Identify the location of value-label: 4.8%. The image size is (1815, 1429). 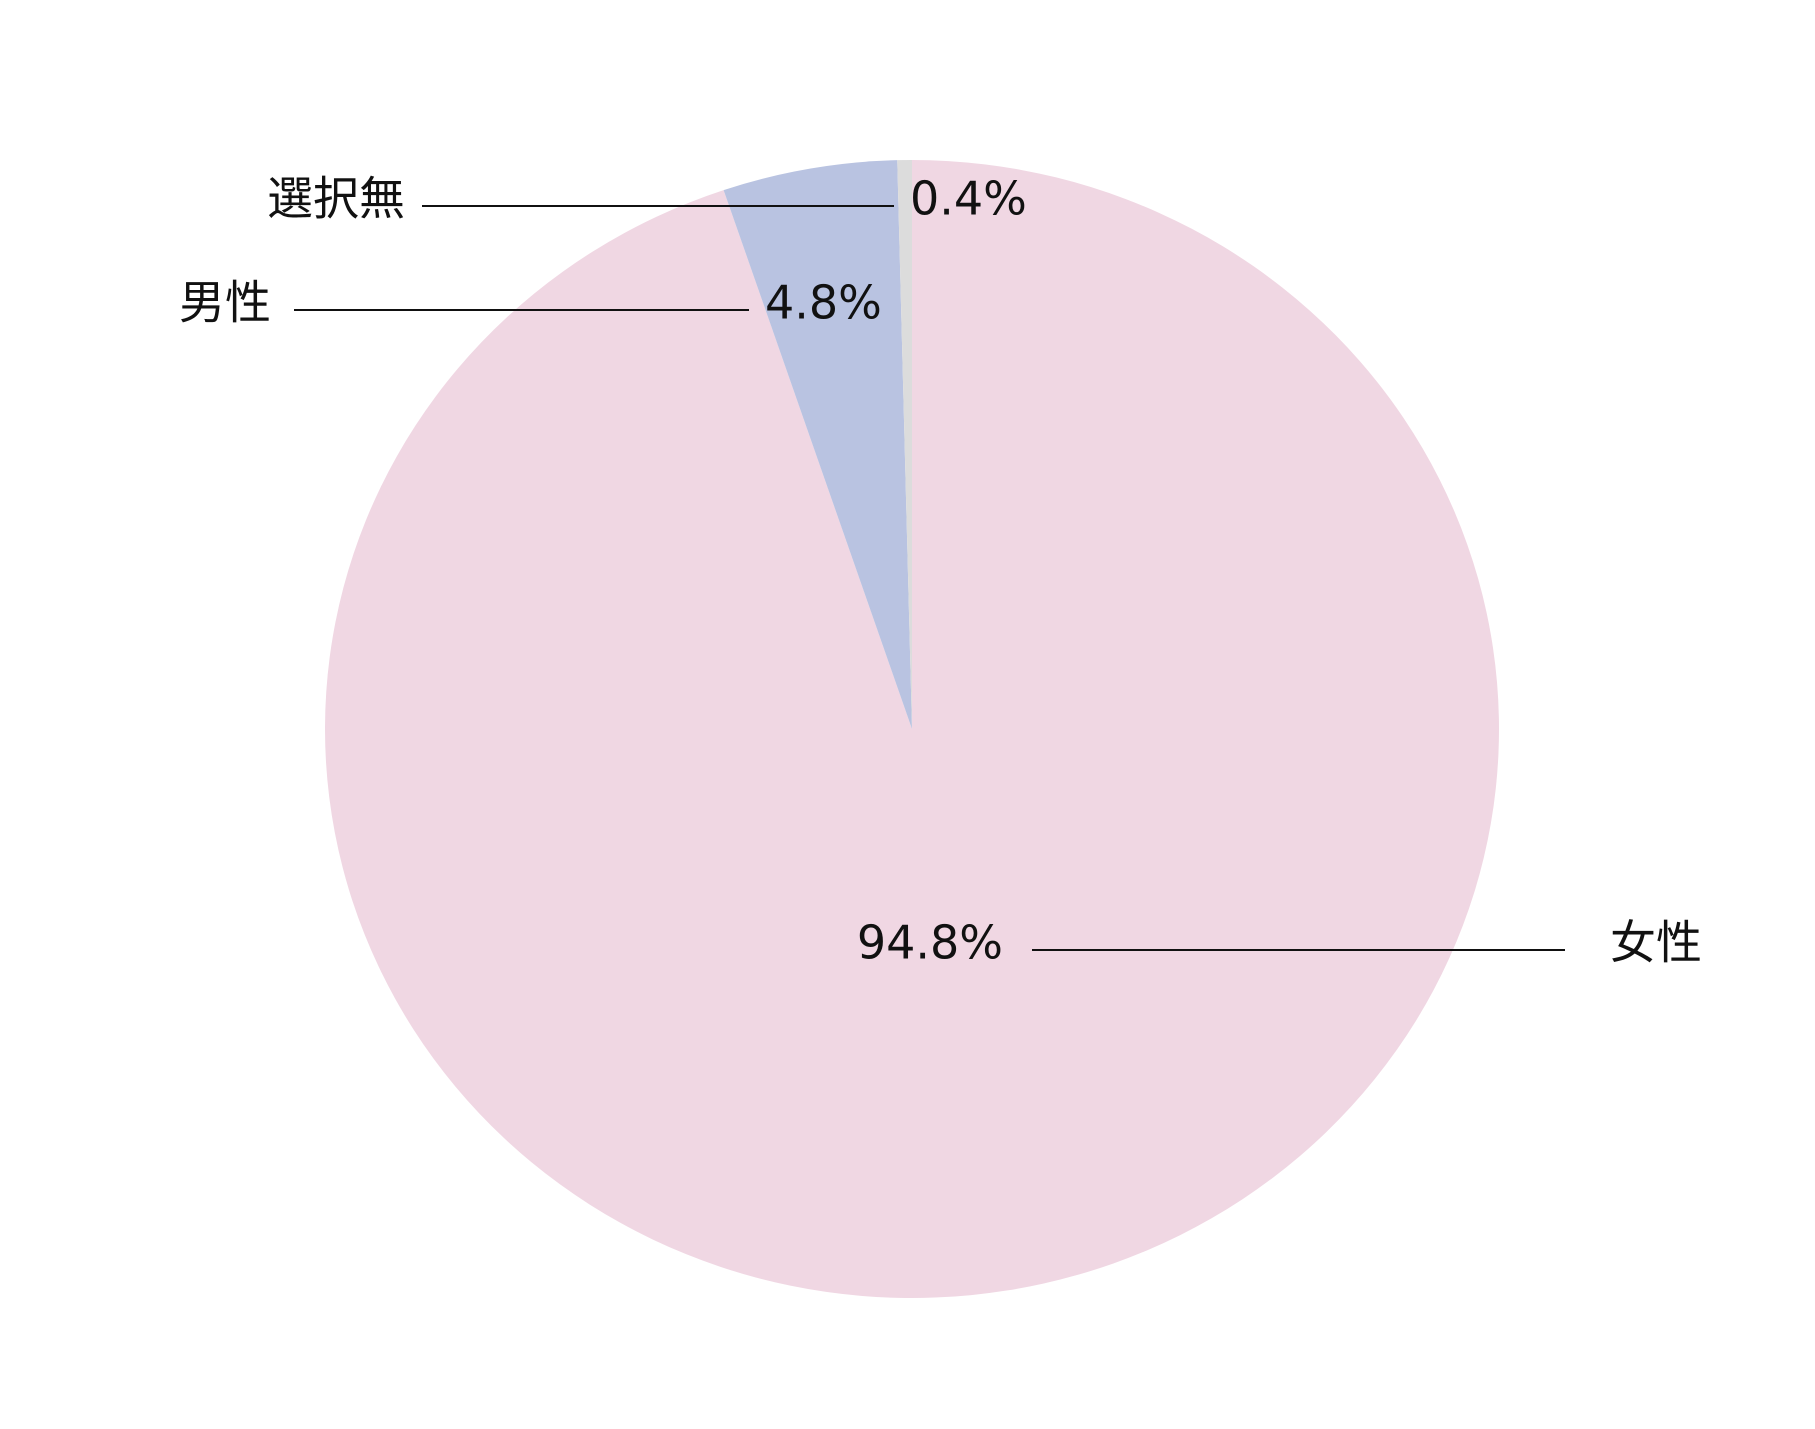
(823, 303).